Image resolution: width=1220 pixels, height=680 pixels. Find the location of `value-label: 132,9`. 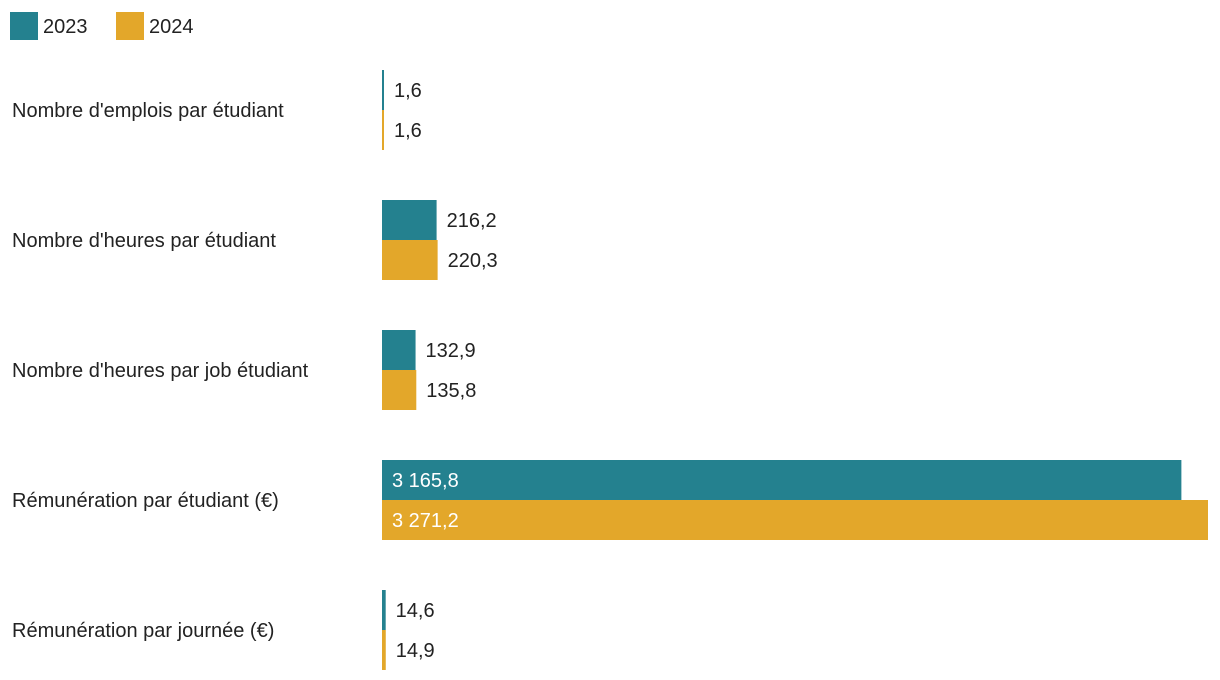

value-label: 132,9 is located at coordinates (451, 351).